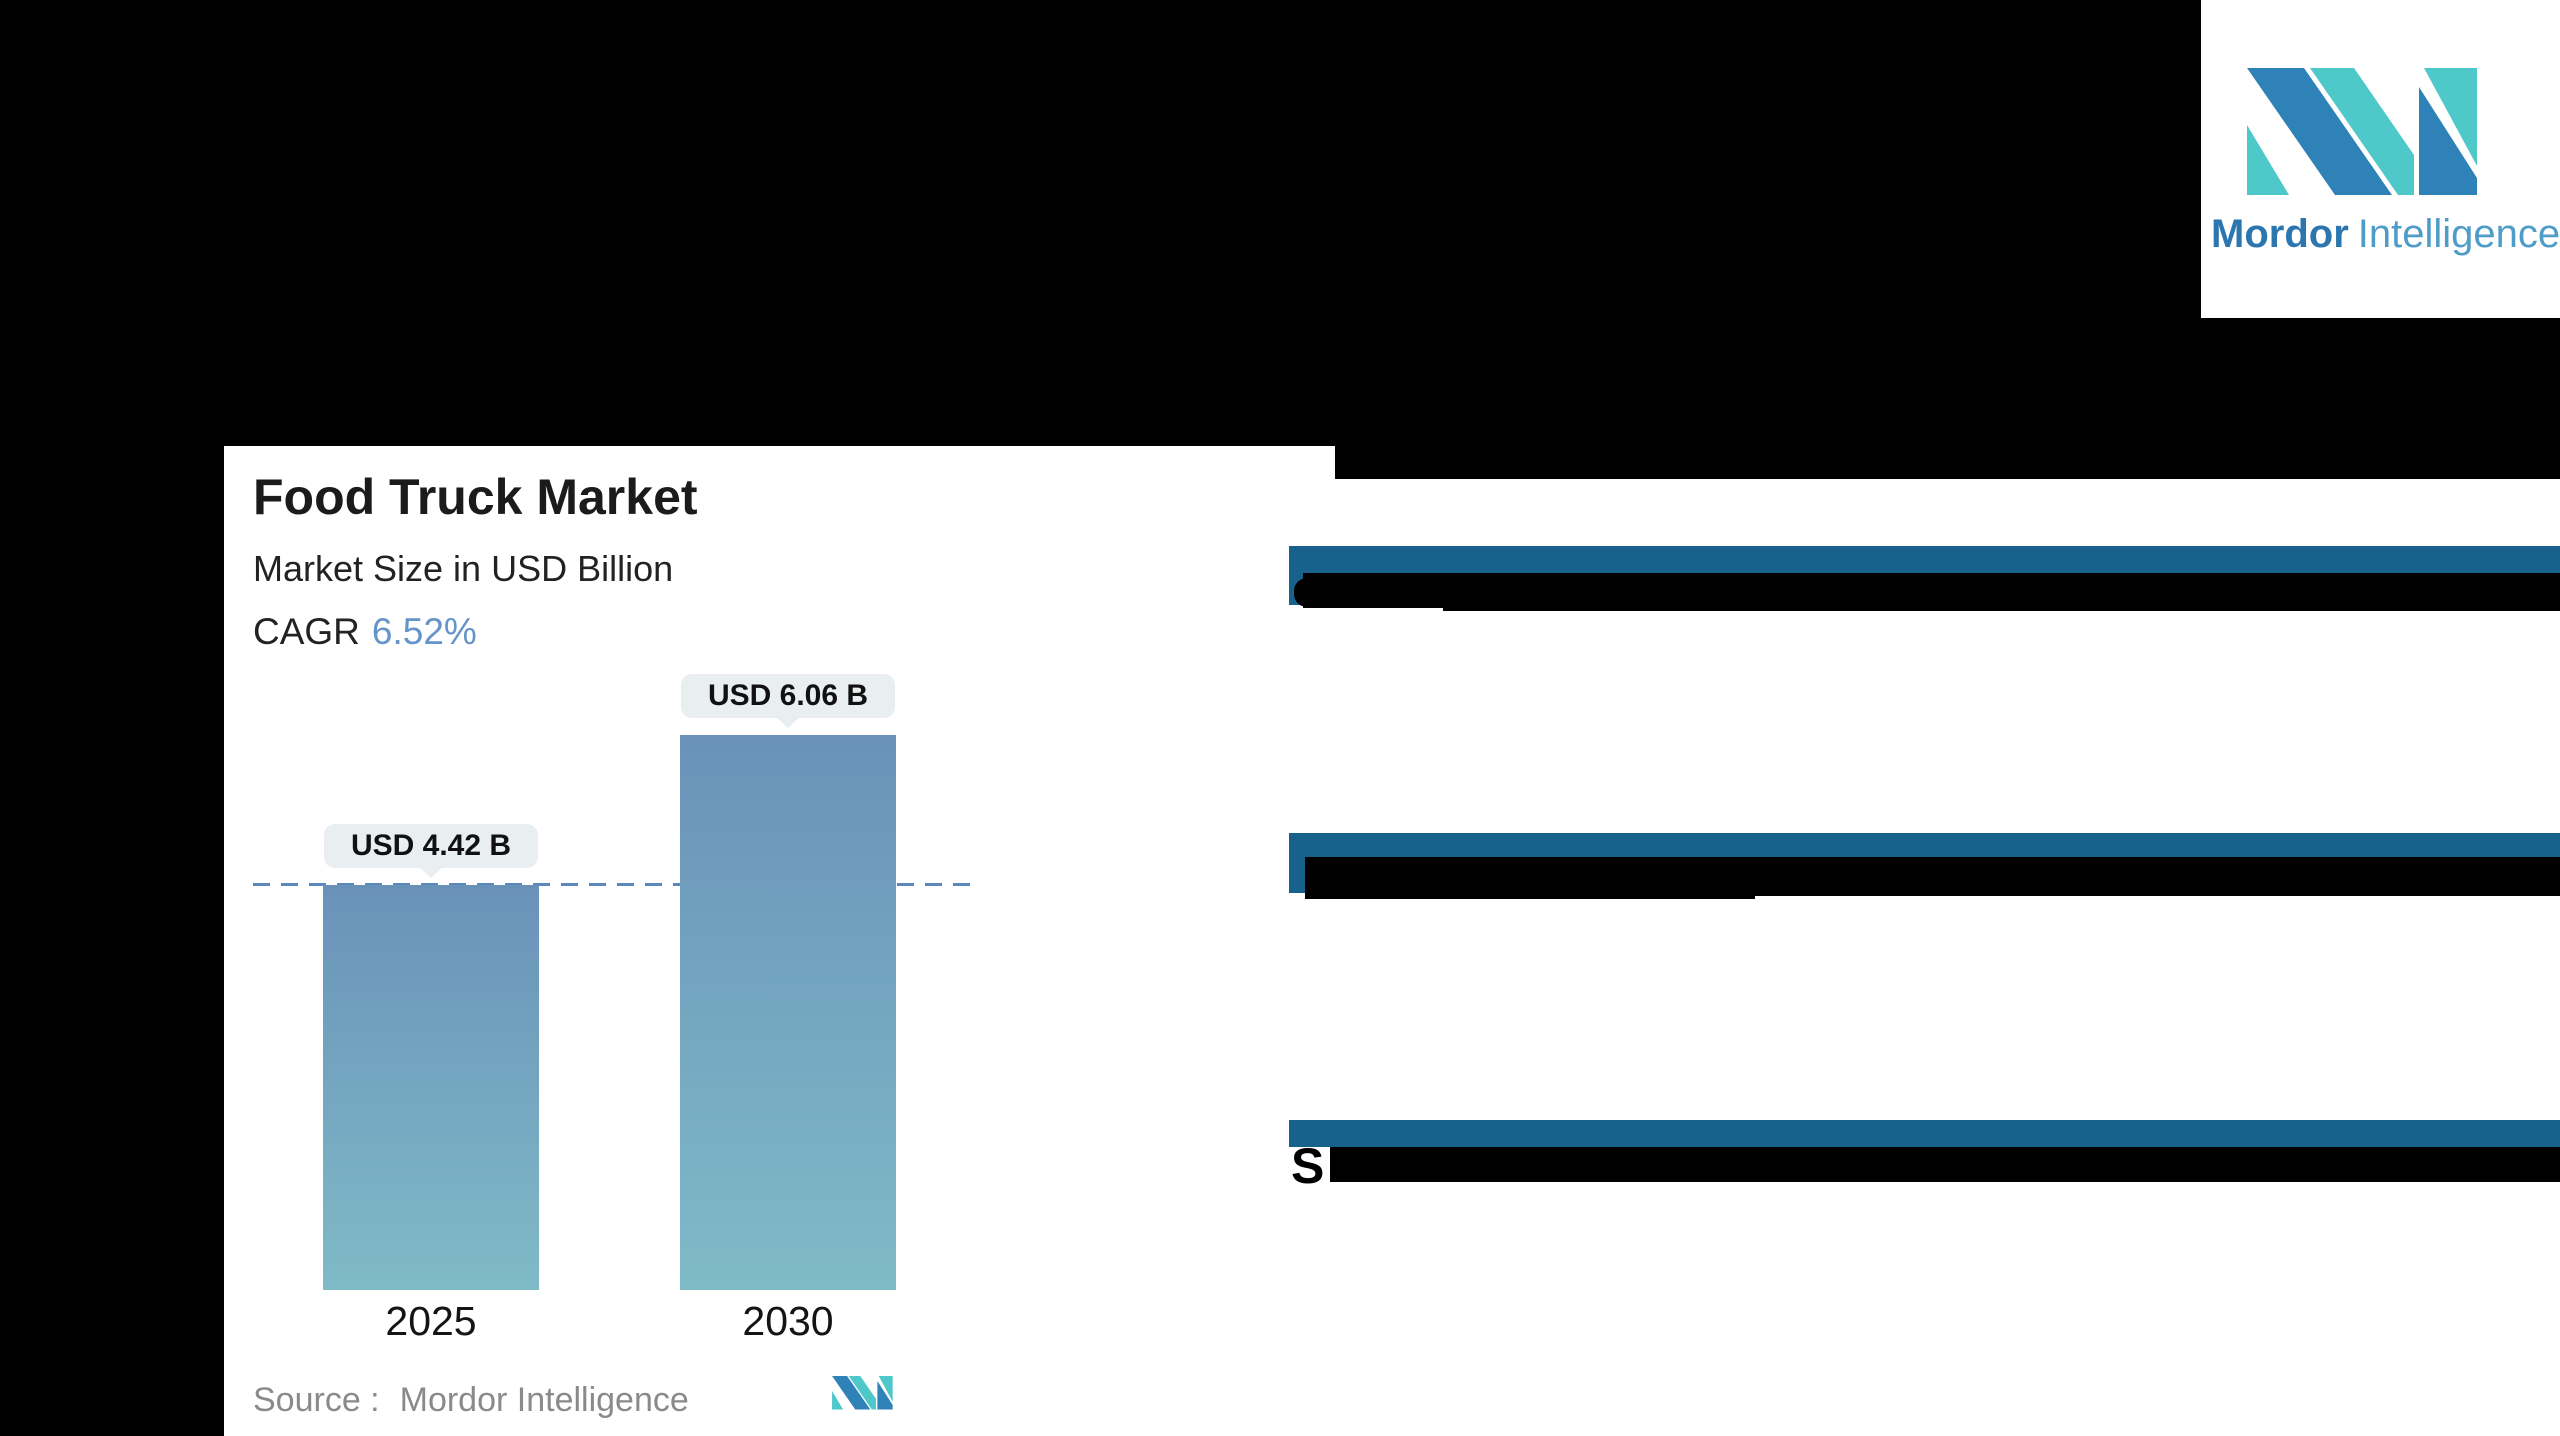 The width and height of the screenshot is (2560, 1436). Describe the element at coordinates (424, 631) in the screenshot. I see `cagr-value: 6.52%` at that location.